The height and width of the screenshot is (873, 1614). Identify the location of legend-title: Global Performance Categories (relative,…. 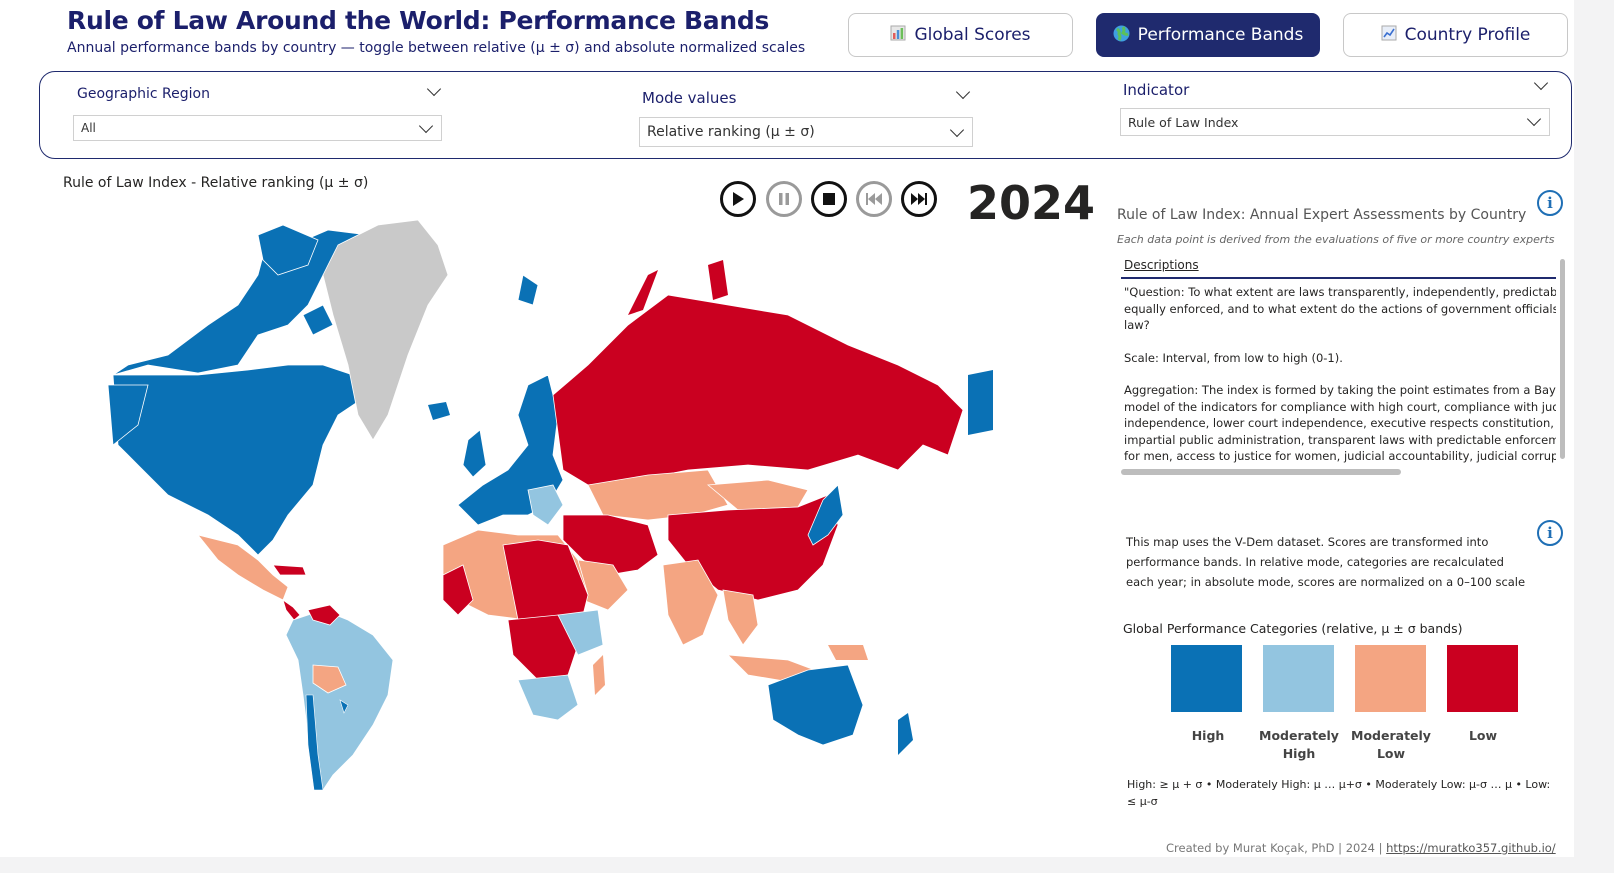
(1293, 628).